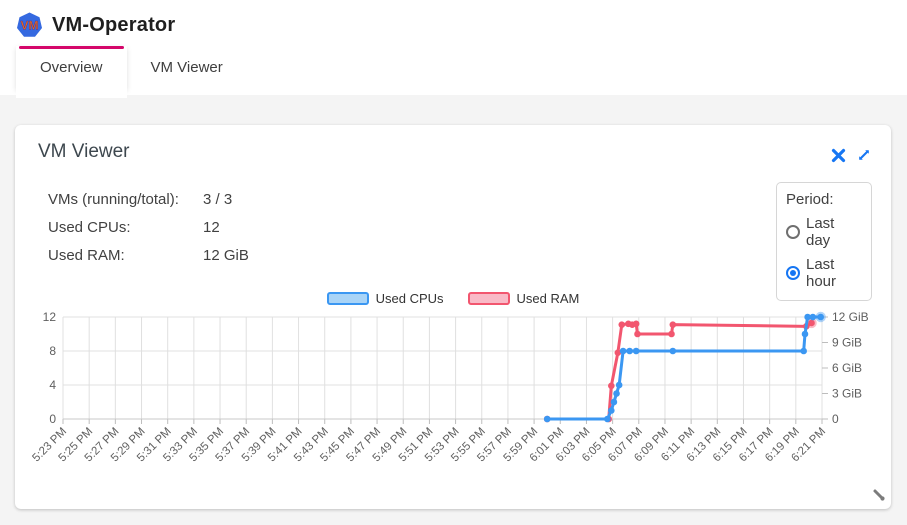  I want to click on right-axis-tick-label: 0, so click(835, 419).